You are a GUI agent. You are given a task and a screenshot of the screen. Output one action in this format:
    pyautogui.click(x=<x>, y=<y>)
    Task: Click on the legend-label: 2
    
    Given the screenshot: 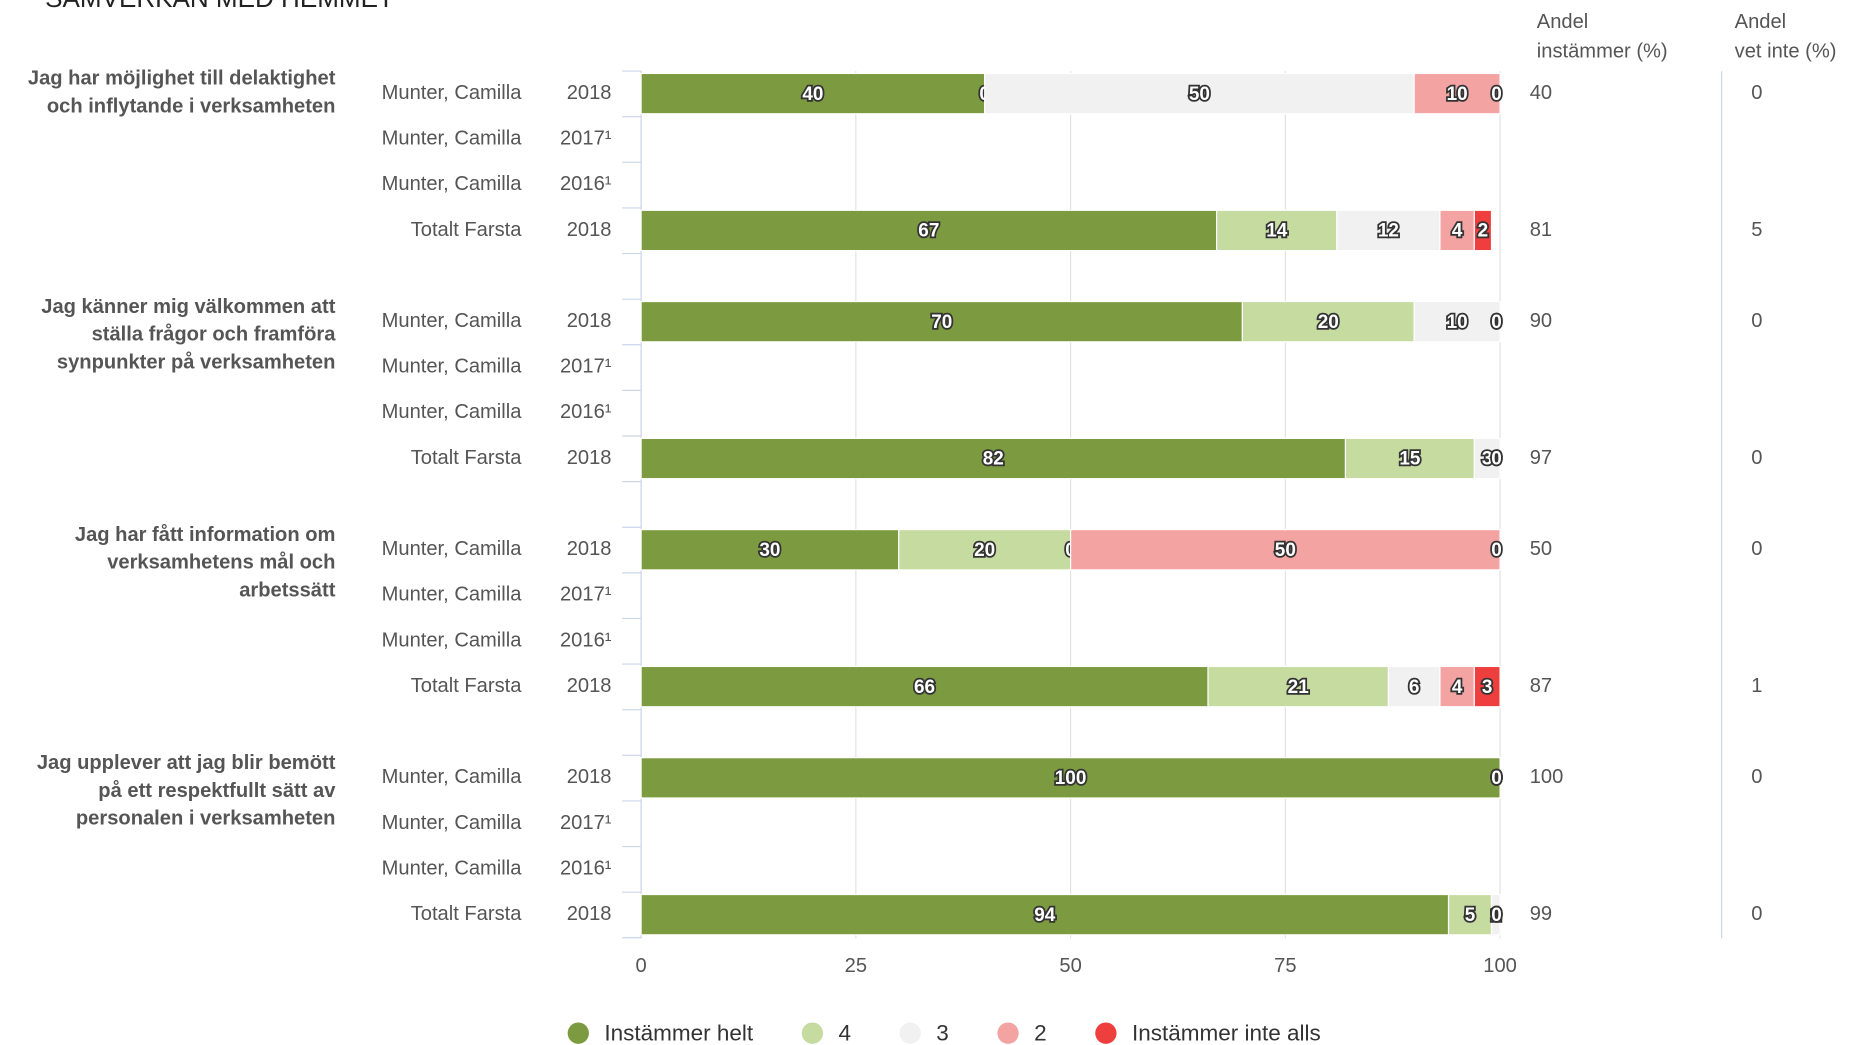 What is the action you would take?
    pyautogui.click(x=1040, y=1032)
    